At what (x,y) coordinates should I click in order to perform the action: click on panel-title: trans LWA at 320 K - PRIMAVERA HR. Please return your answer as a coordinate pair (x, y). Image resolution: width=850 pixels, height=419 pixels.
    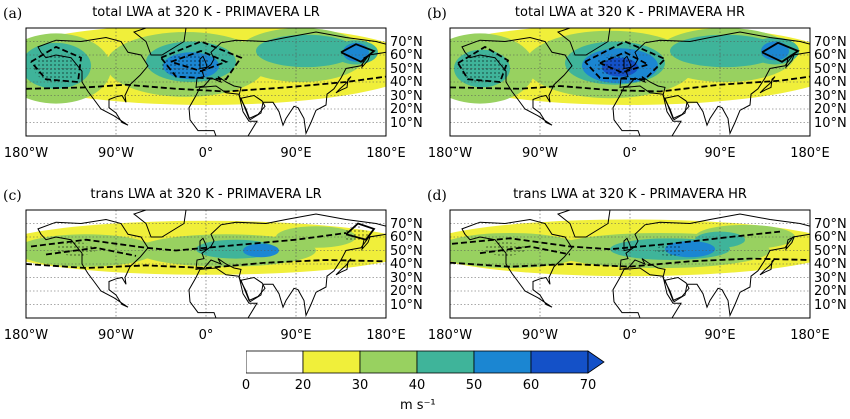
    Looking at the image, I should click on (630, 194).